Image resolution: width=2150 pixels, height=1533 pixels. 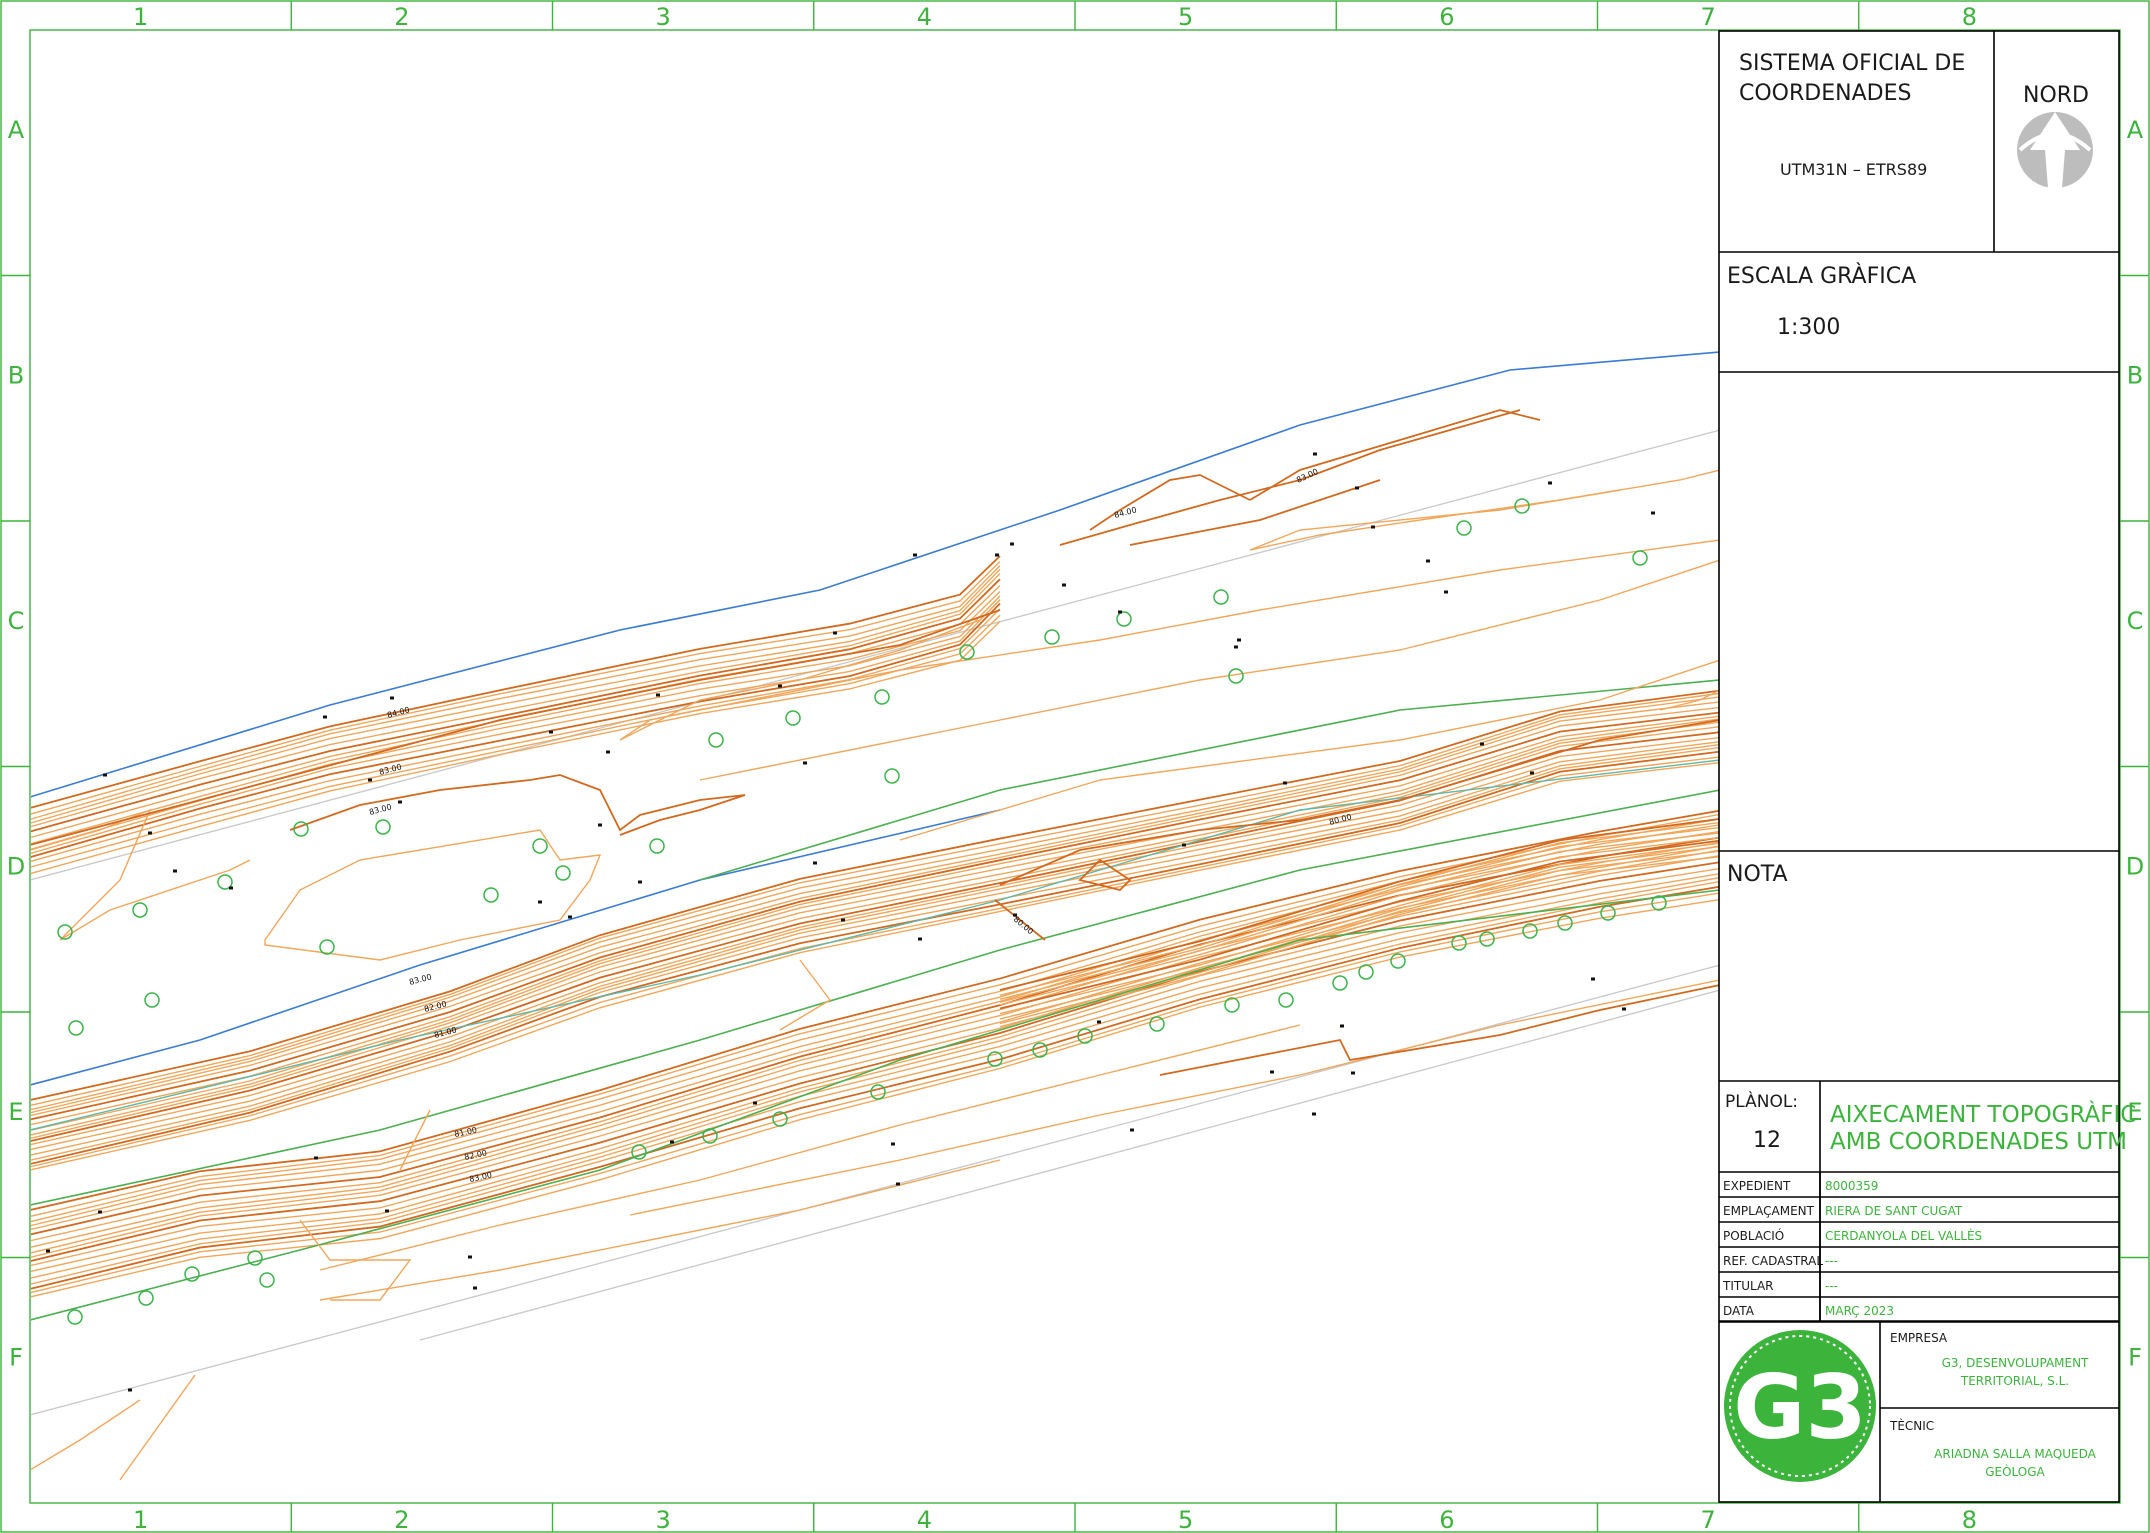 What do you see at coordinates (1800, 1406) in the screenshot?
I see `company-logo: G3` at bounding box center [1800, 1406].